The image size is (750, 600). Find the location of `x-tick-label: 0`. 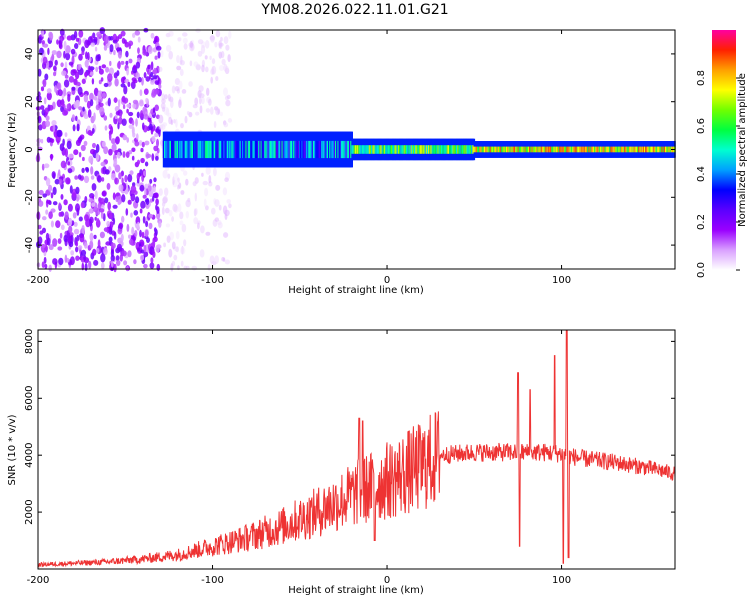

x-tick-label: 0 is located at coordinates (387, 280).